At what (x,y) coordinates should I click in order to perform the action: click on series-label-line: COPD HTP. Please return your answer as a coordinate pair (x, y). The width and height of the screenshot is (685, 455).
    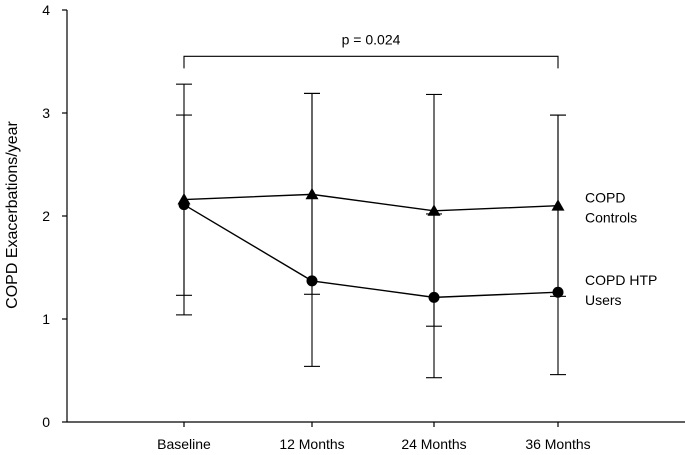
    Looking at the image, I should click on (621, 280).